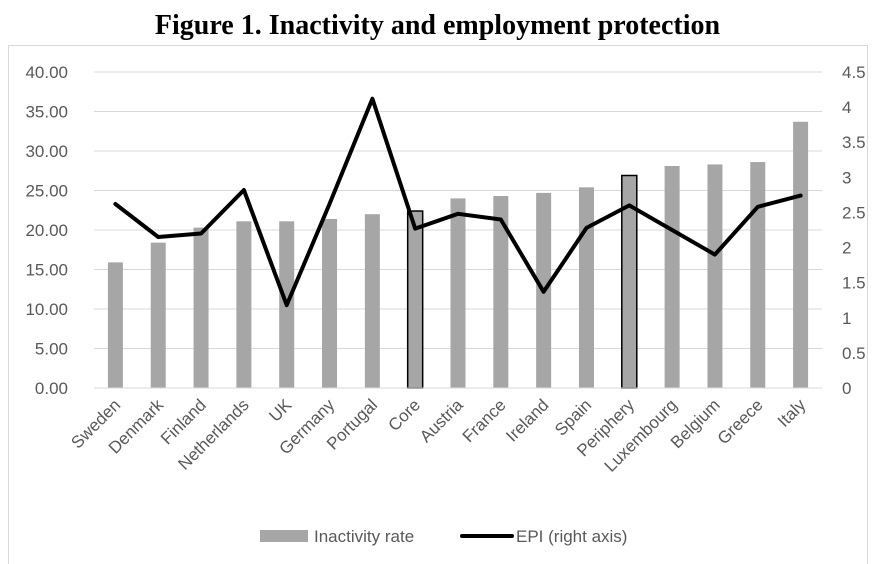  What do you see at coordinates (51, 388) in the screenshot?
I see `y-left-tick-label: 0.00` at bounding box center [51, 388].